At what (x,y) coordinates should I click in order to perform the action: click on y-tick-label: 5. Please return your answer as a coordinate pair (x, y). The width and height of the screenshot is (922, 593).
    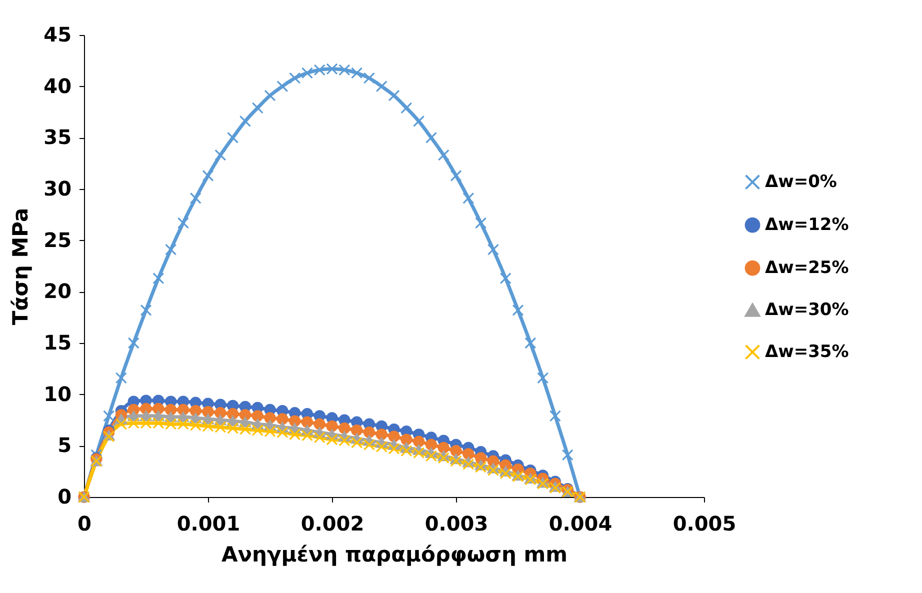
    Looking at the image, I should click on (65, 445).